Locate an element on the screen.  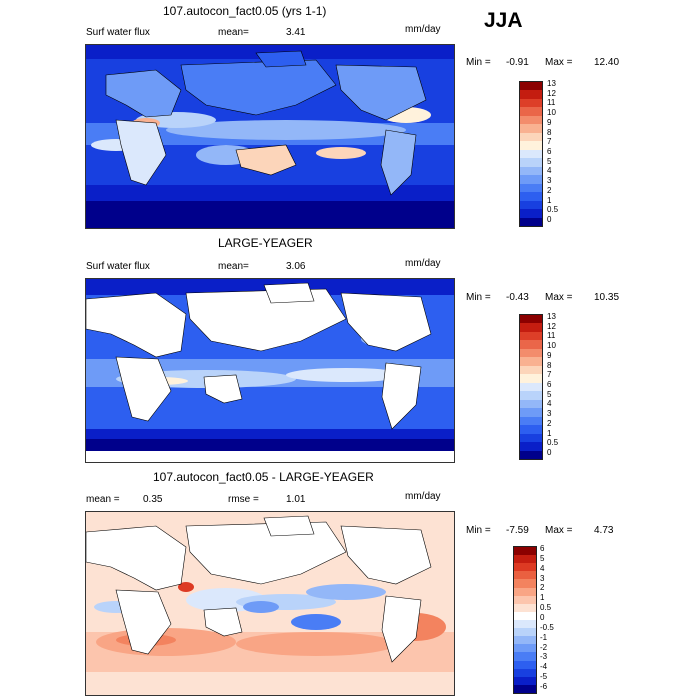
panel-2-variable-label: Surf water flux is located at coordinates (118, 266).